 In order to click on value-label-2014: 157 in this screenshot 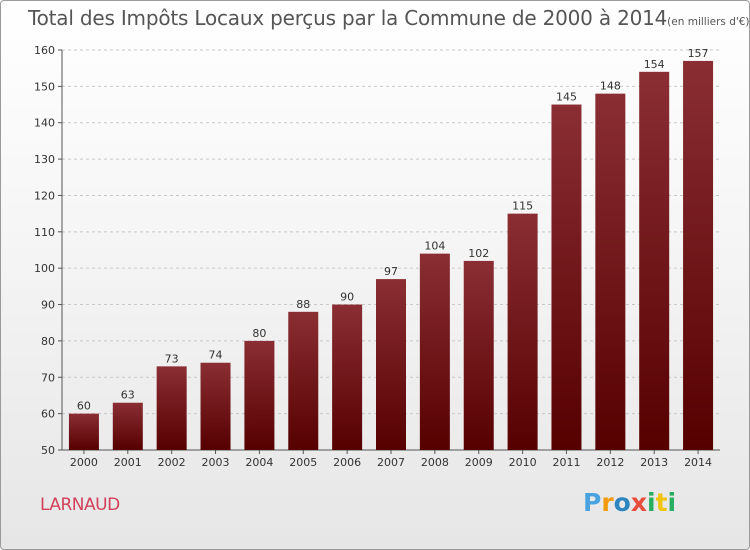, I will do `click(698, 53)`.